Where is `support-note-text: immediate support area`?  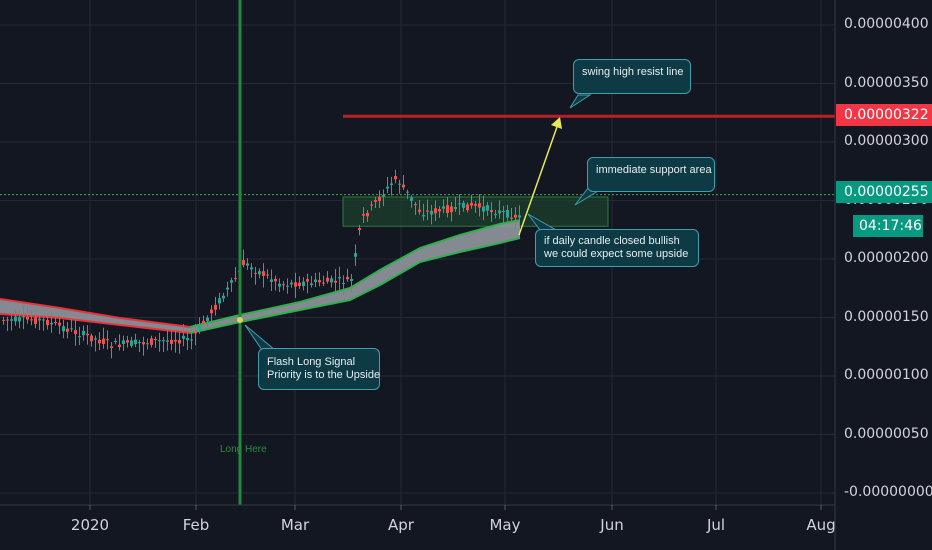 support-note-text: immediate support area is located at coordinates (654, 170).